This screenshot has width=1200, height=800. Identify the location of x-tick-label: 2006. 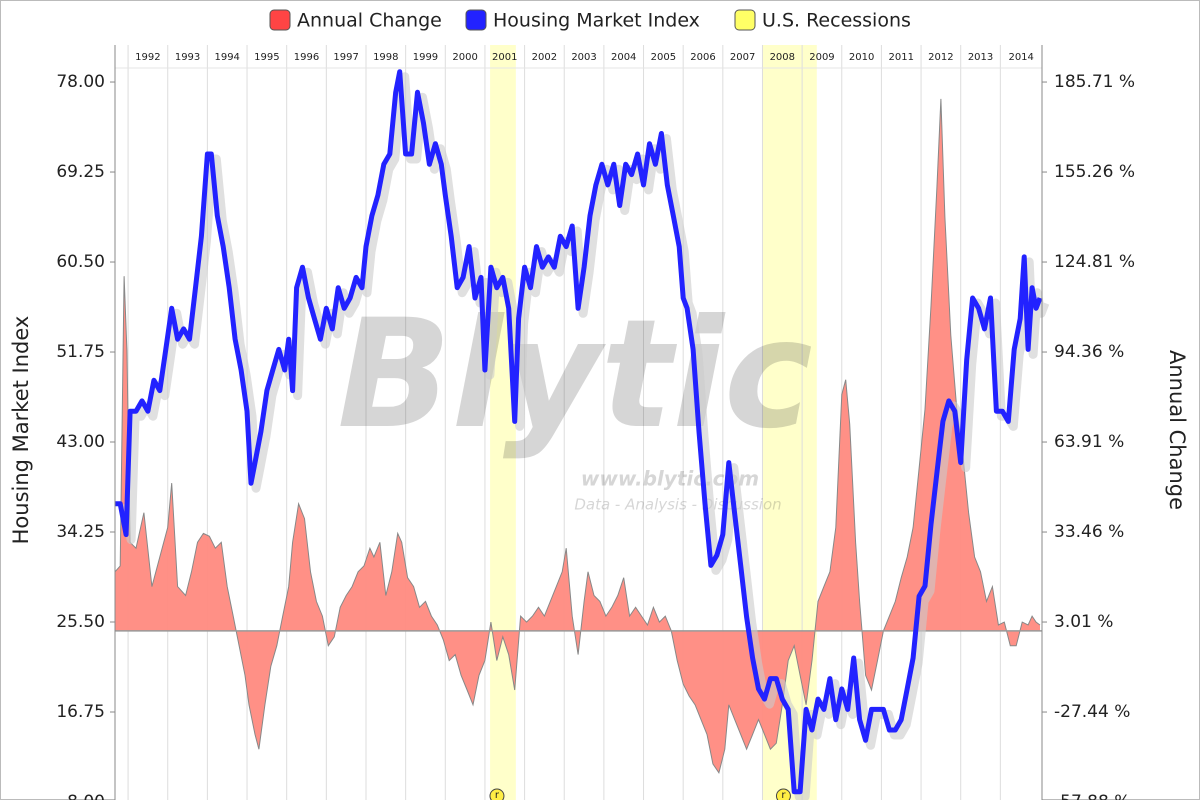
(702, 57).